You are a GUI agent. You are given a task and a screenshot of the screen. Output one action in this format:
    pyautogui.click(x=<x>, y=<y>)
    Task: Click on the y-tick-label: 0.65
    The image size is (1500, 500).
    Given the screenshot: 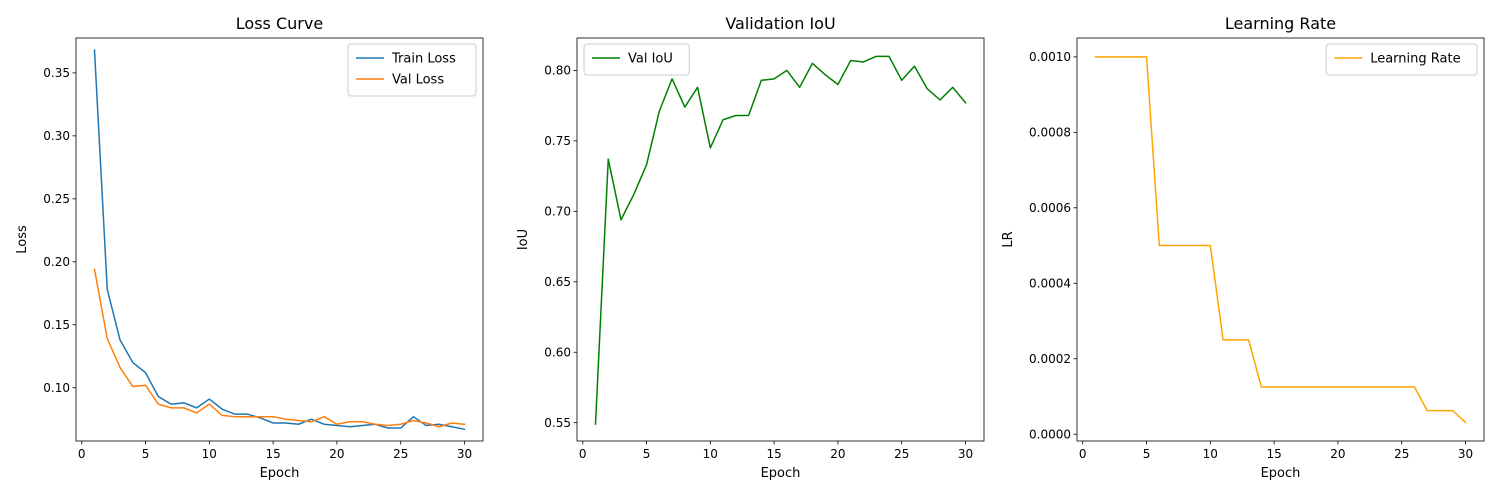 What is the action you would take?
    pyautogui.click(x=557, y=282)
    